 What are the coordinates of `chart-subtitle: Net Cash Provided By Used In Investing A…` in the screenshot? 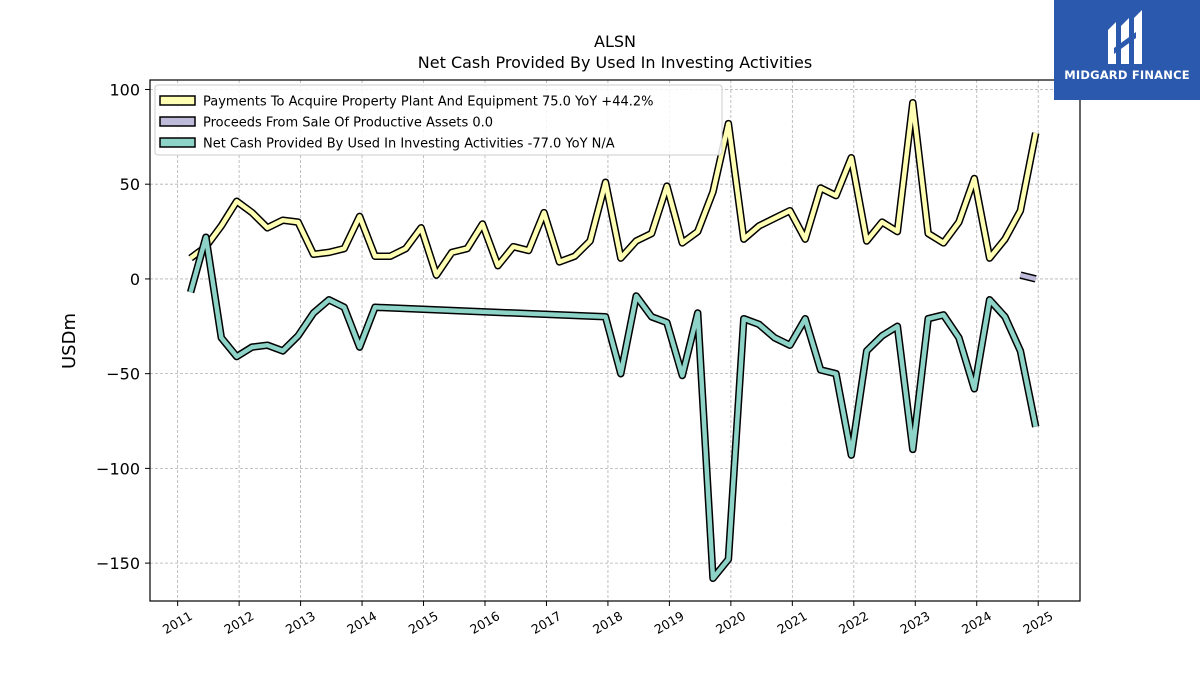 It's located at (615, 62).